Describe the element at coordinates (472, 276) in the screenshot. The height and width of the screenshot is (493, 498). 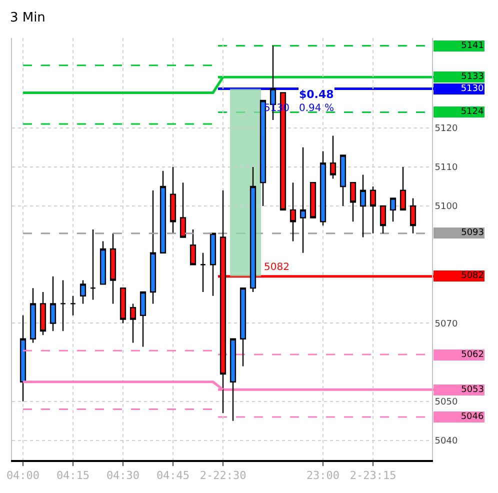
I see `ref-line-label: 5082` at that location.